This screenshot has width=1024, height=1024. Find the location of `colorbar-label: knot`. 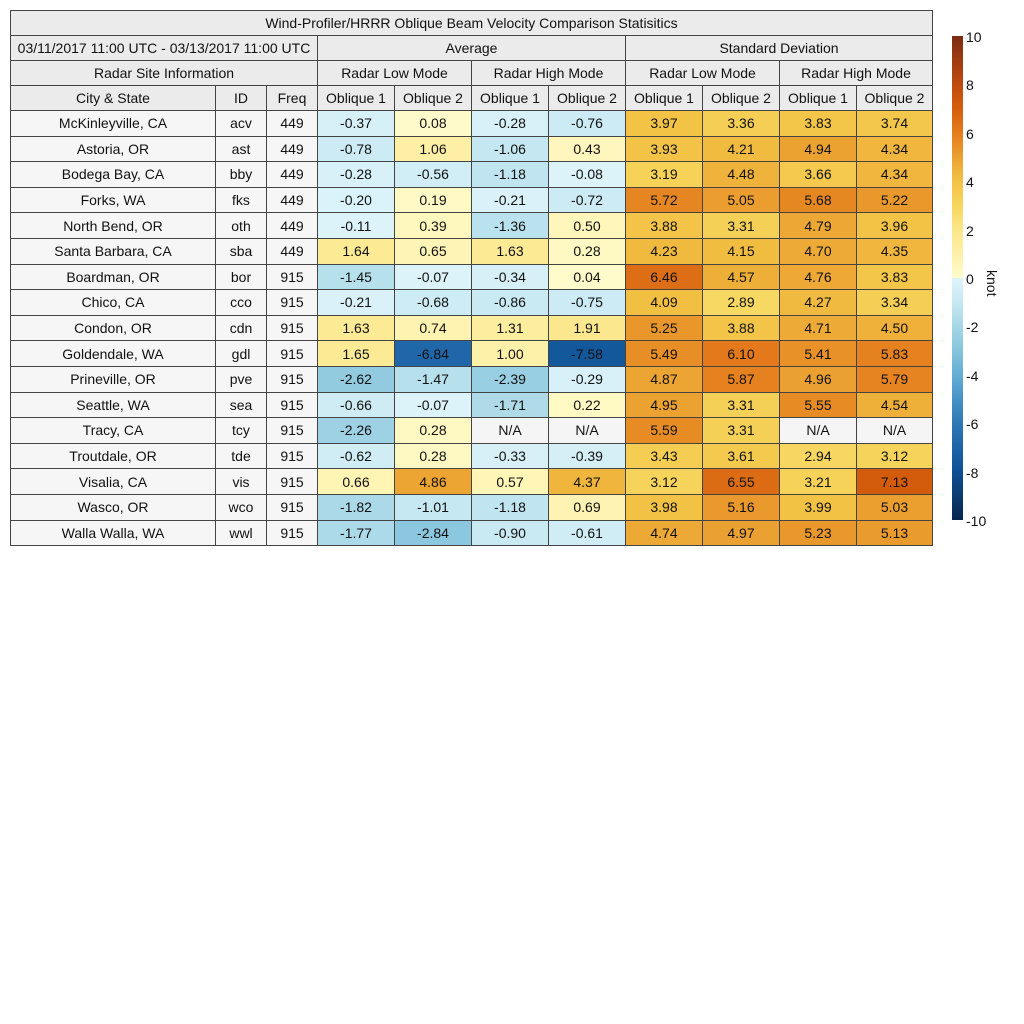

colorbar-label: knot is located at coordinates (992, 283).